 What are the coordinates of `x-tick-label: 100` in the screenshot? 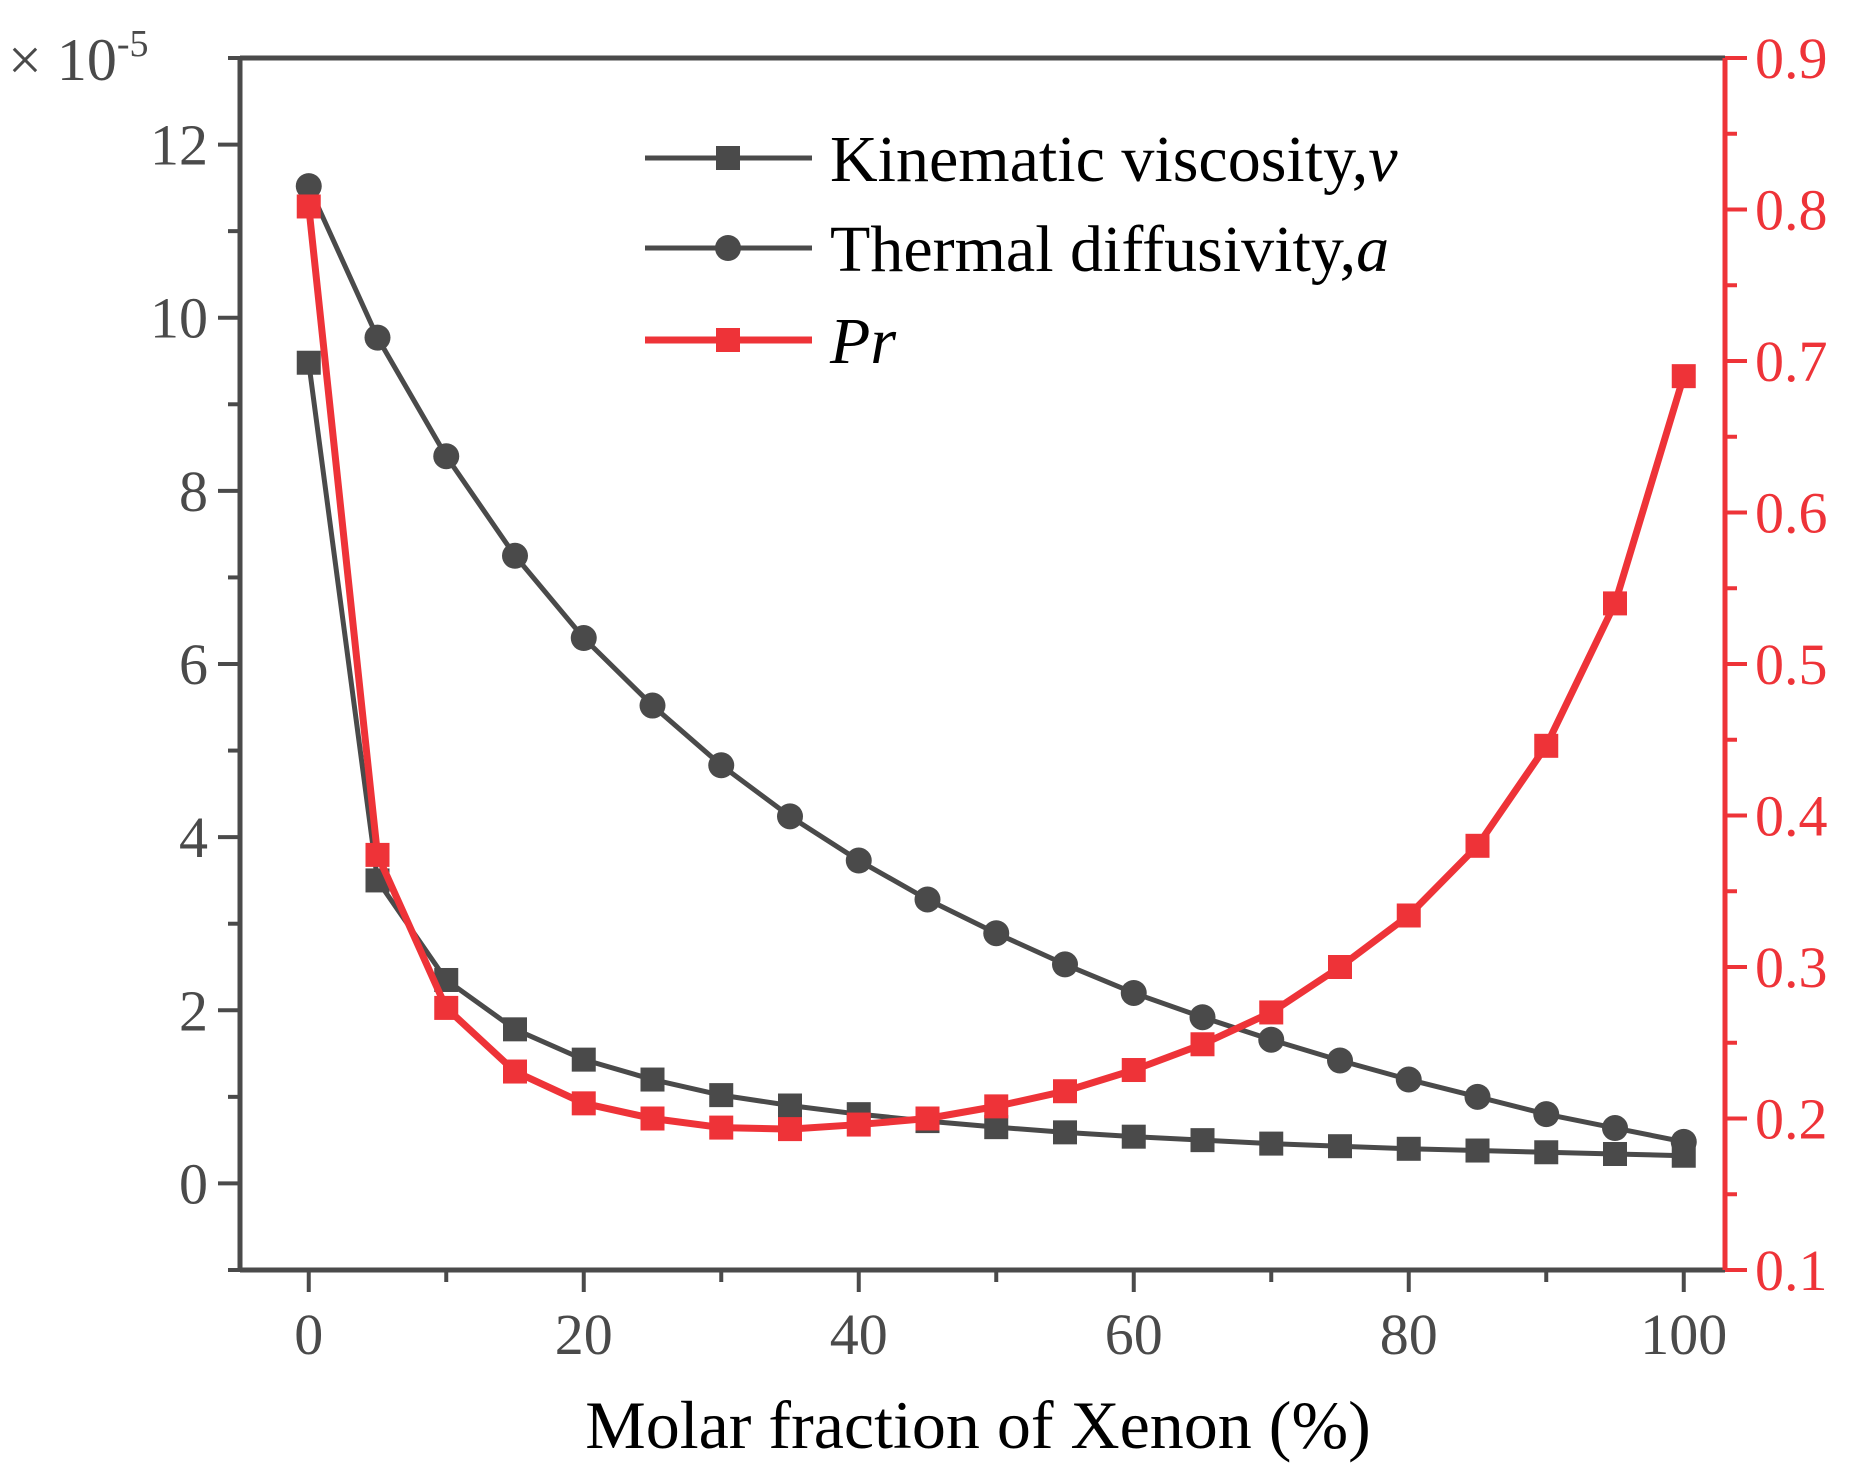 It's located at (1683, 1334).